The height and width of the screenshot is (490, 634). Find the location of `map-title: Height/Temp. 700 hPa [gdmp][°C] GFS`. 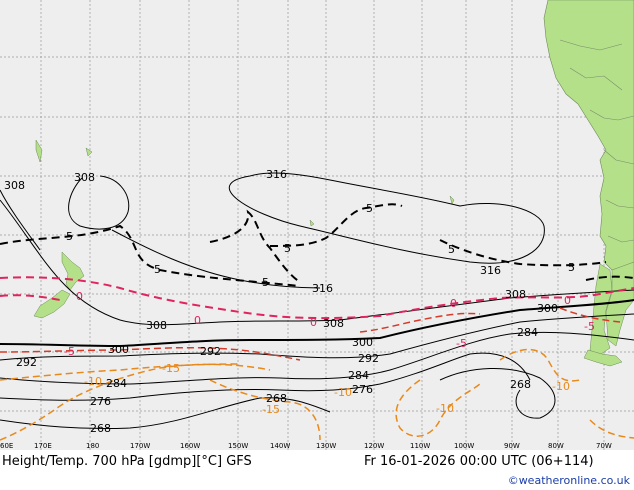

map-title: Height/Temp. 700 hPa [gdmp][°C] GFS is located at coordinates (127, 461).